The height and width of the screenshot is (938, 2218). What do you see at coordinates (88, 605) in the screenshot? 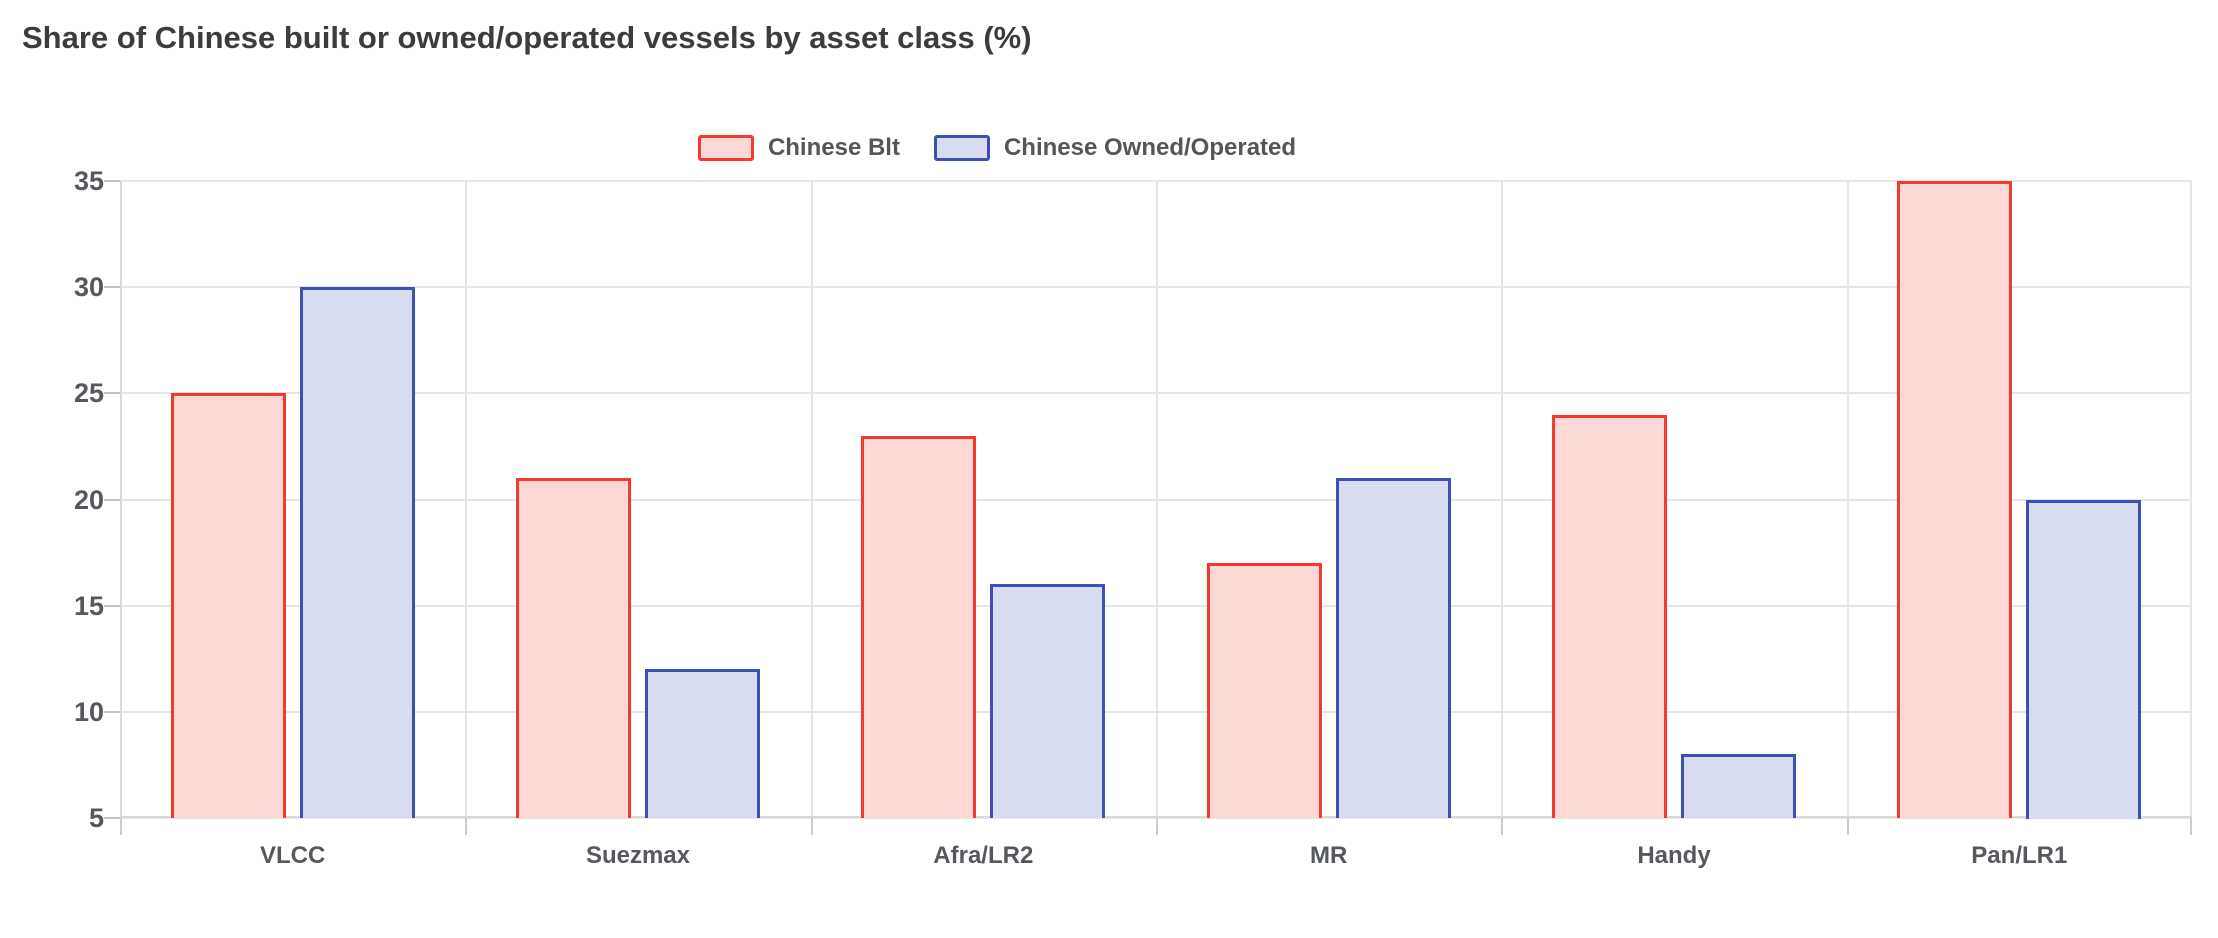
I see `y-tick-label: 15` at bounding box center [88, 605].